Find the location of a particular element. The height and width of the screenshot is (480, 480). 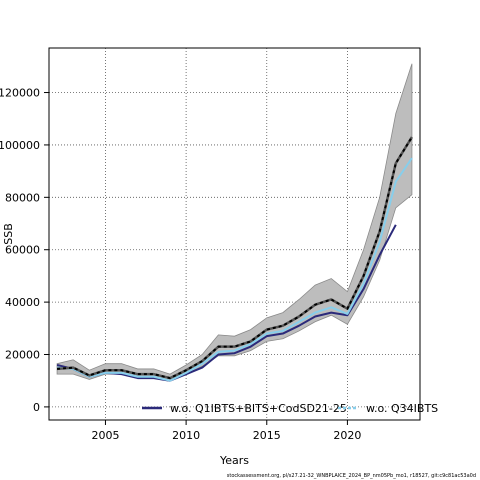

legend-label-1: w.o. Q1IBTS+BITS+CodSD21-25 is located at coordinates (258, 408).